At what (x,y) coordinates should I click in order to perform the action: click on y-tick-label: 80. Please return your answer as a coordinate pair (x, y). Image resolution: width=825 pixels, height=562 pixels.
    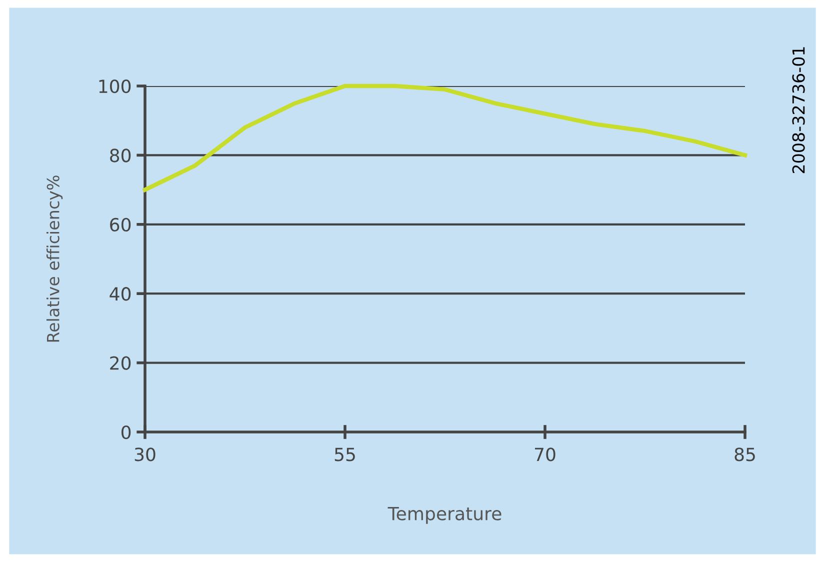
    Looking at the image, I should click on (120, 155).